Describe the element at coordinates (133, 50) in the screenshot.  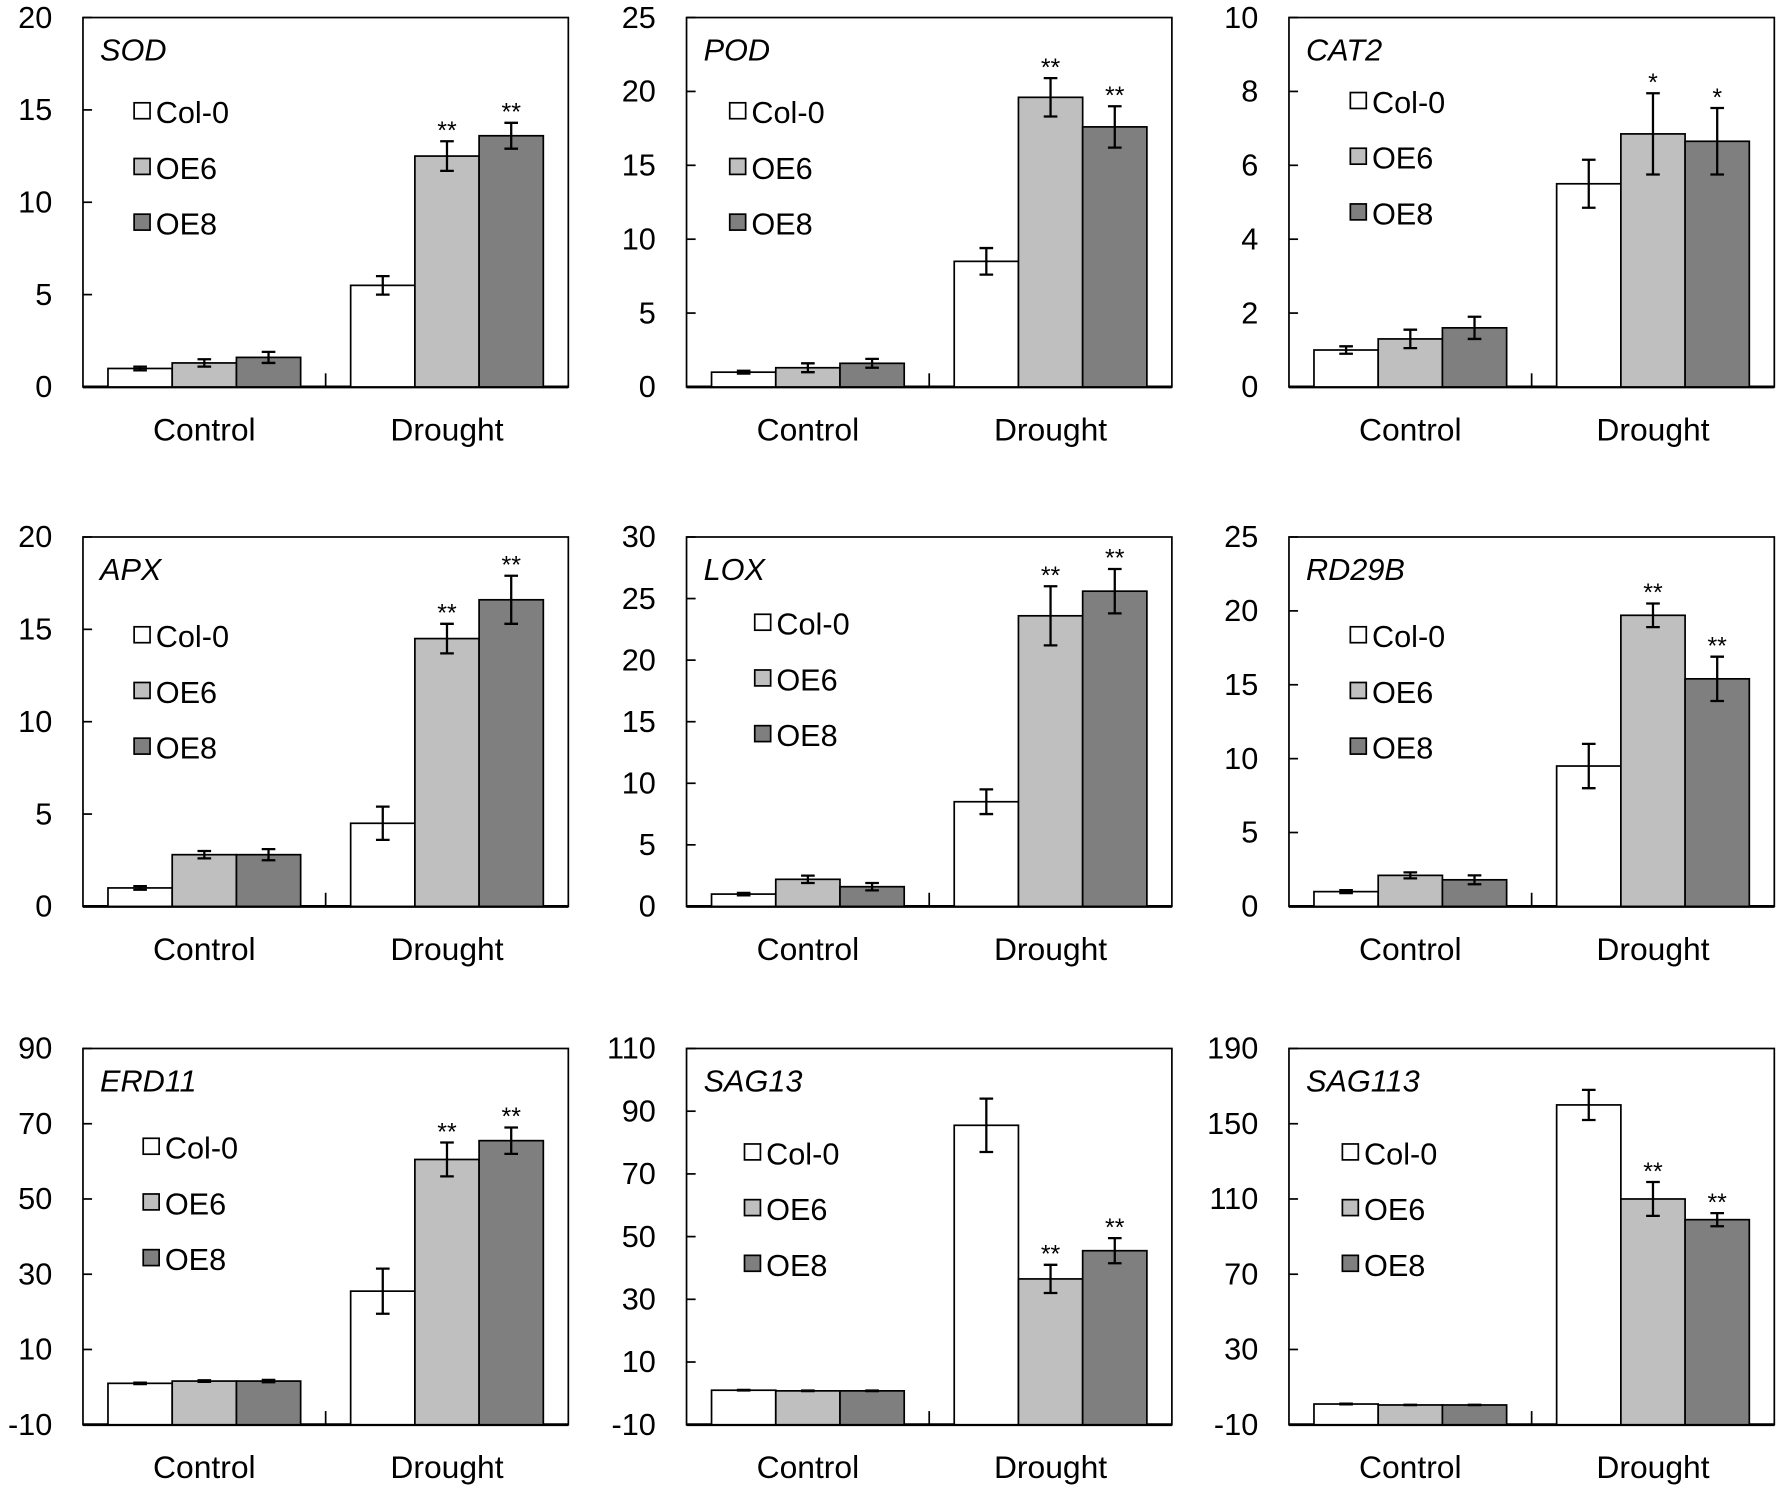
I see `chart-title: SOD` at that location.